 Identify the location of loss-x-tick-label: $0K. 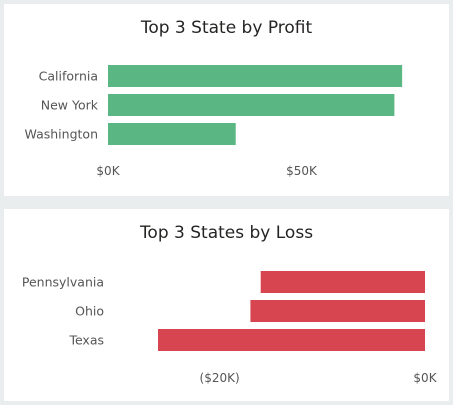
(425, 378).